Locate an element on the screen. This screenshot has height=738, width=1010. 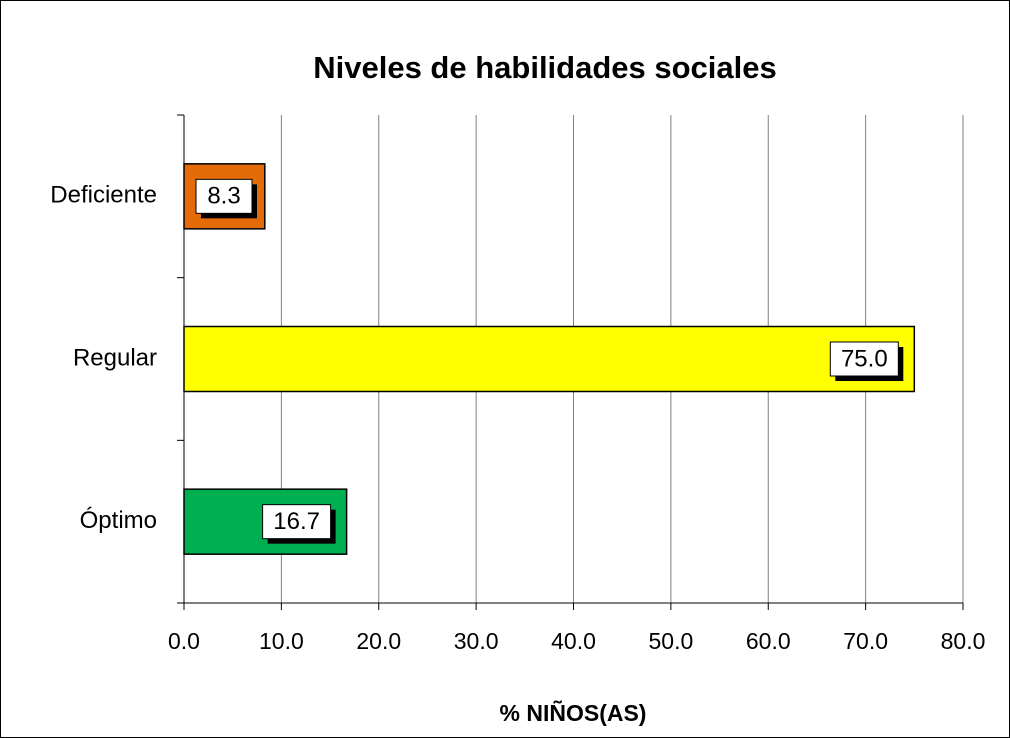
x-tick-label: 50.0 is located at coordinates (670, 641).